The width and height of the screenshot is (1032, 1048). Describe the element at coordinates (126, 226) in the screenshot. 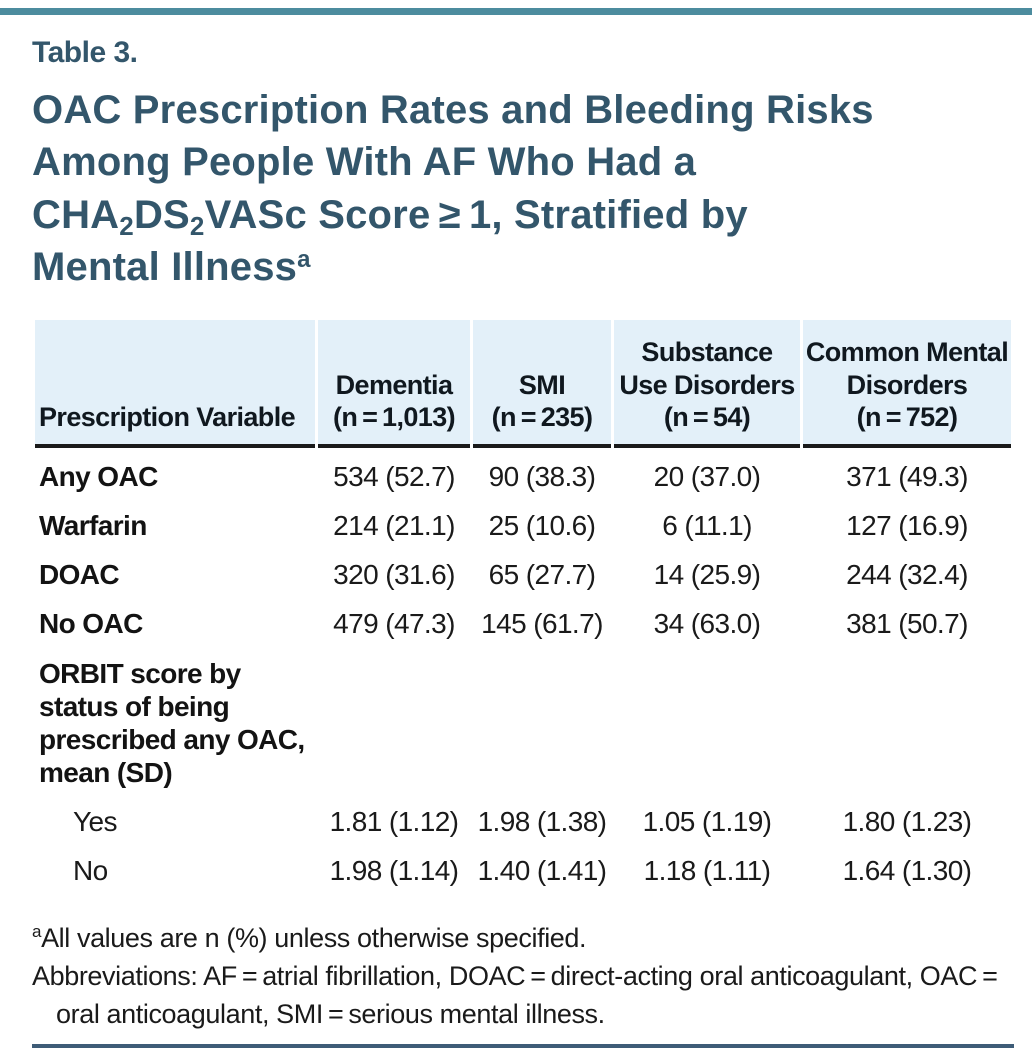

I see `title-subscript-1: 2` at that location.